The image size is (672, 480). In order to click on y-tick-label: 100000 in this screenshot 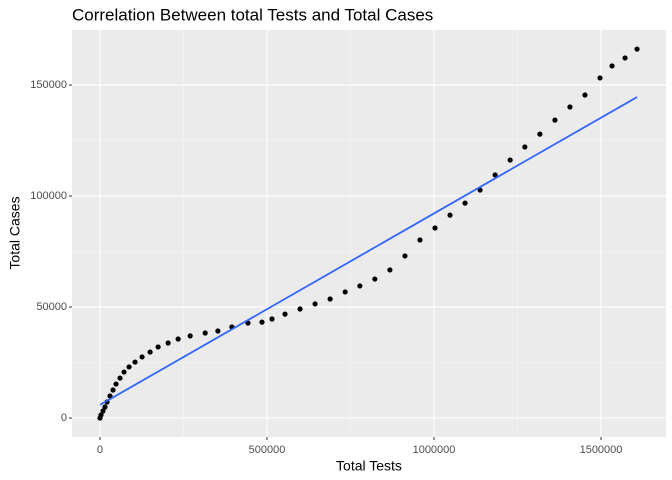, I will do `click(48, 196)`.